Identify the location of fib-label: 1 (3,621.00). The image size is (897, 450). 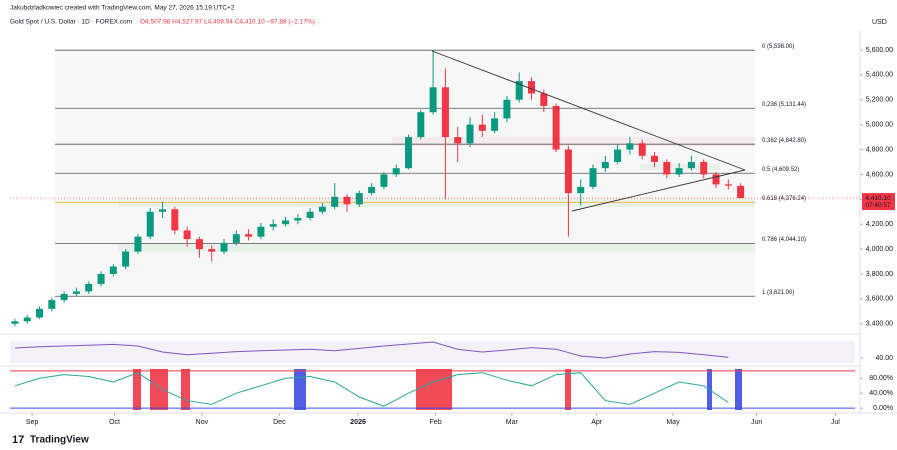
(778, 293).